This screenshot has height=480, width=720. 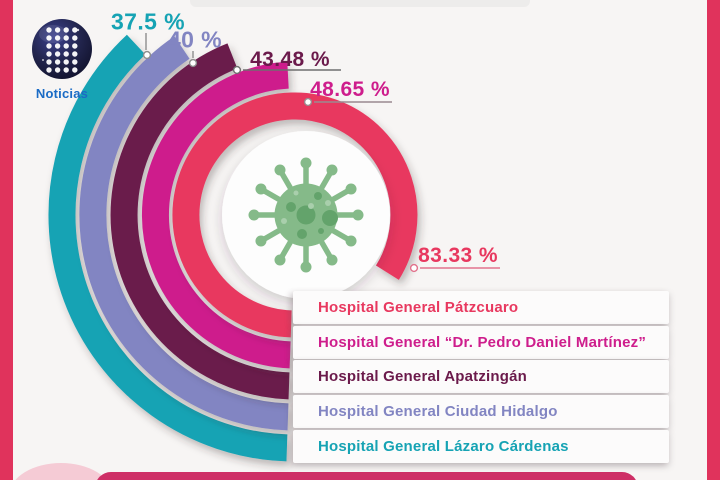 I want to click on footer-banner, so click(x=366, y=476).